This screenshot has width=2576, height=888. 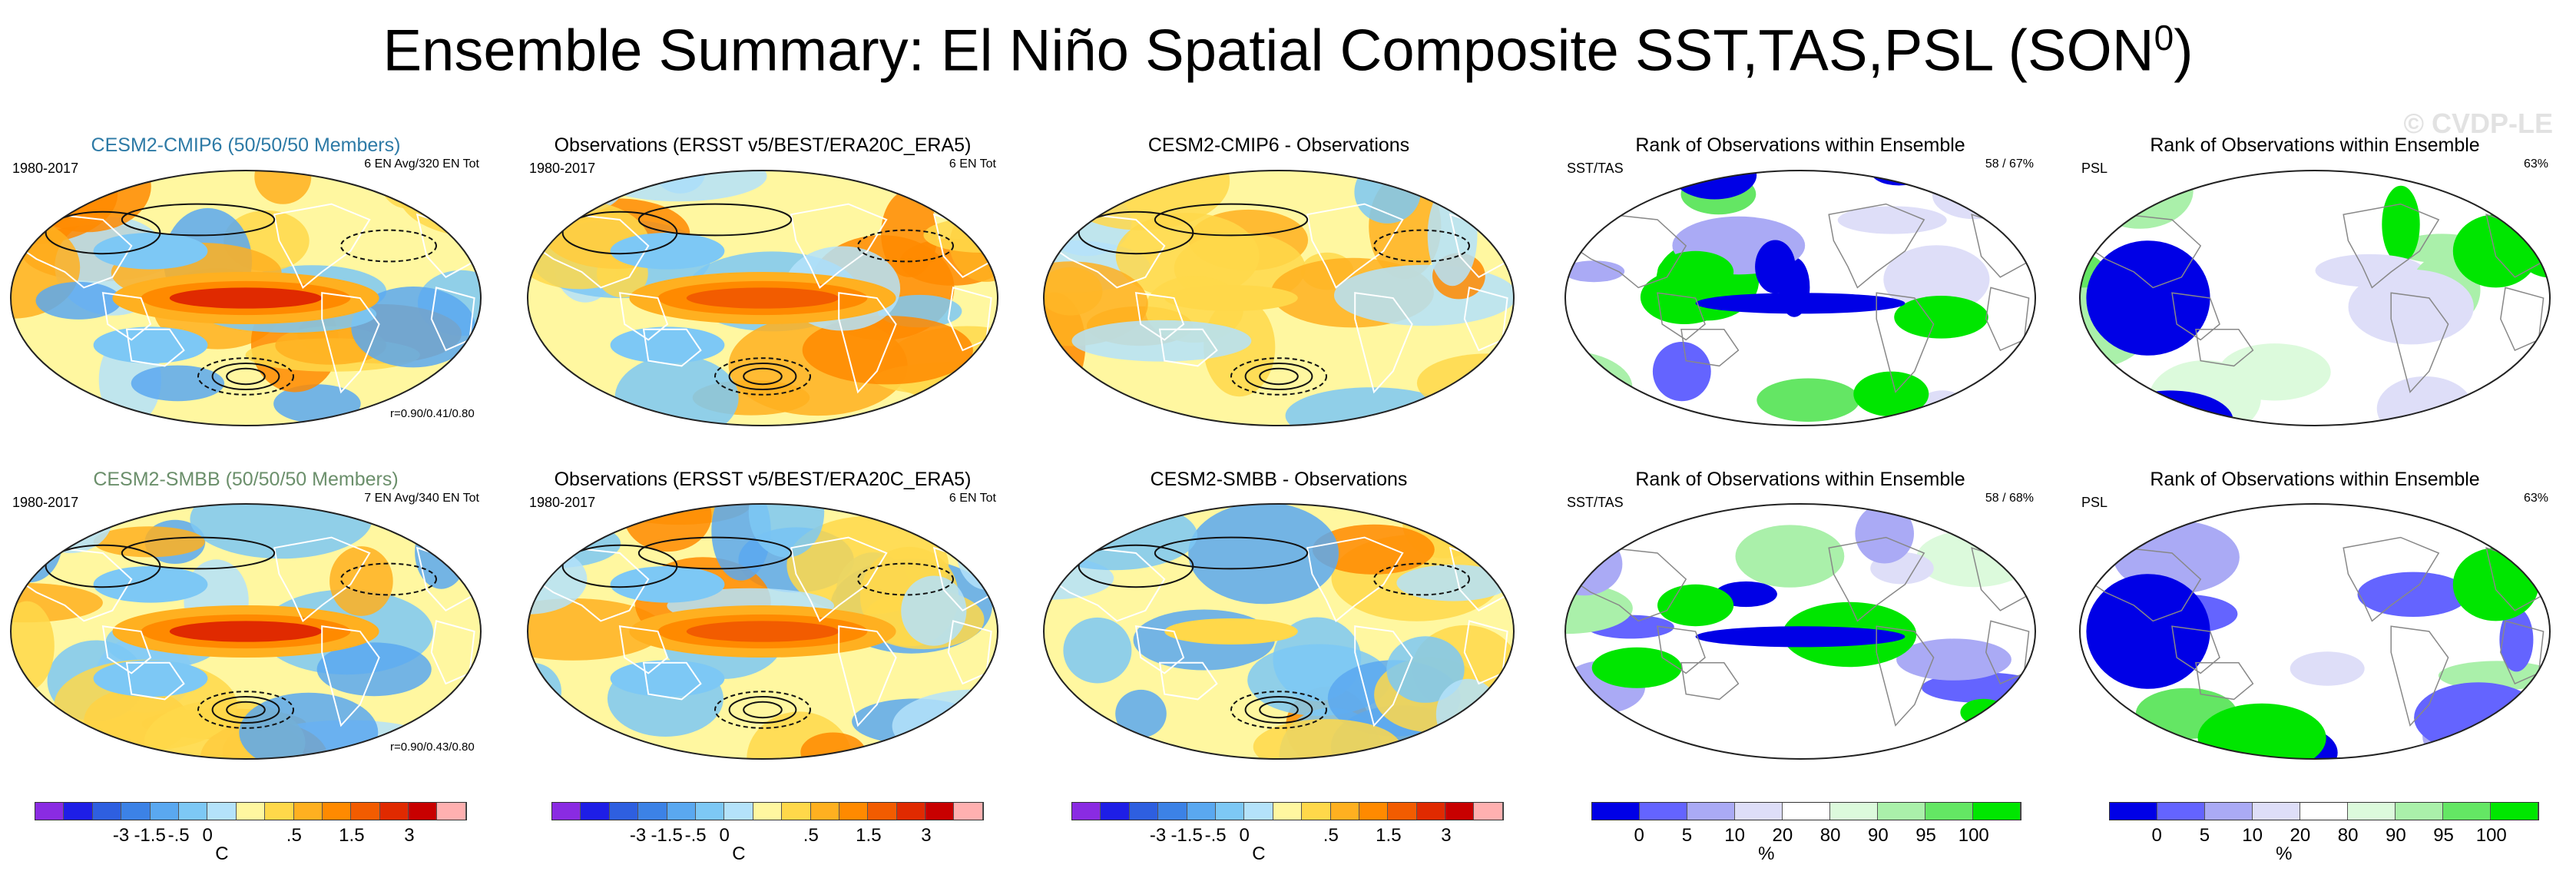 I want to click on colorbar-tick-label: 90, so click(x=2396, y=835).